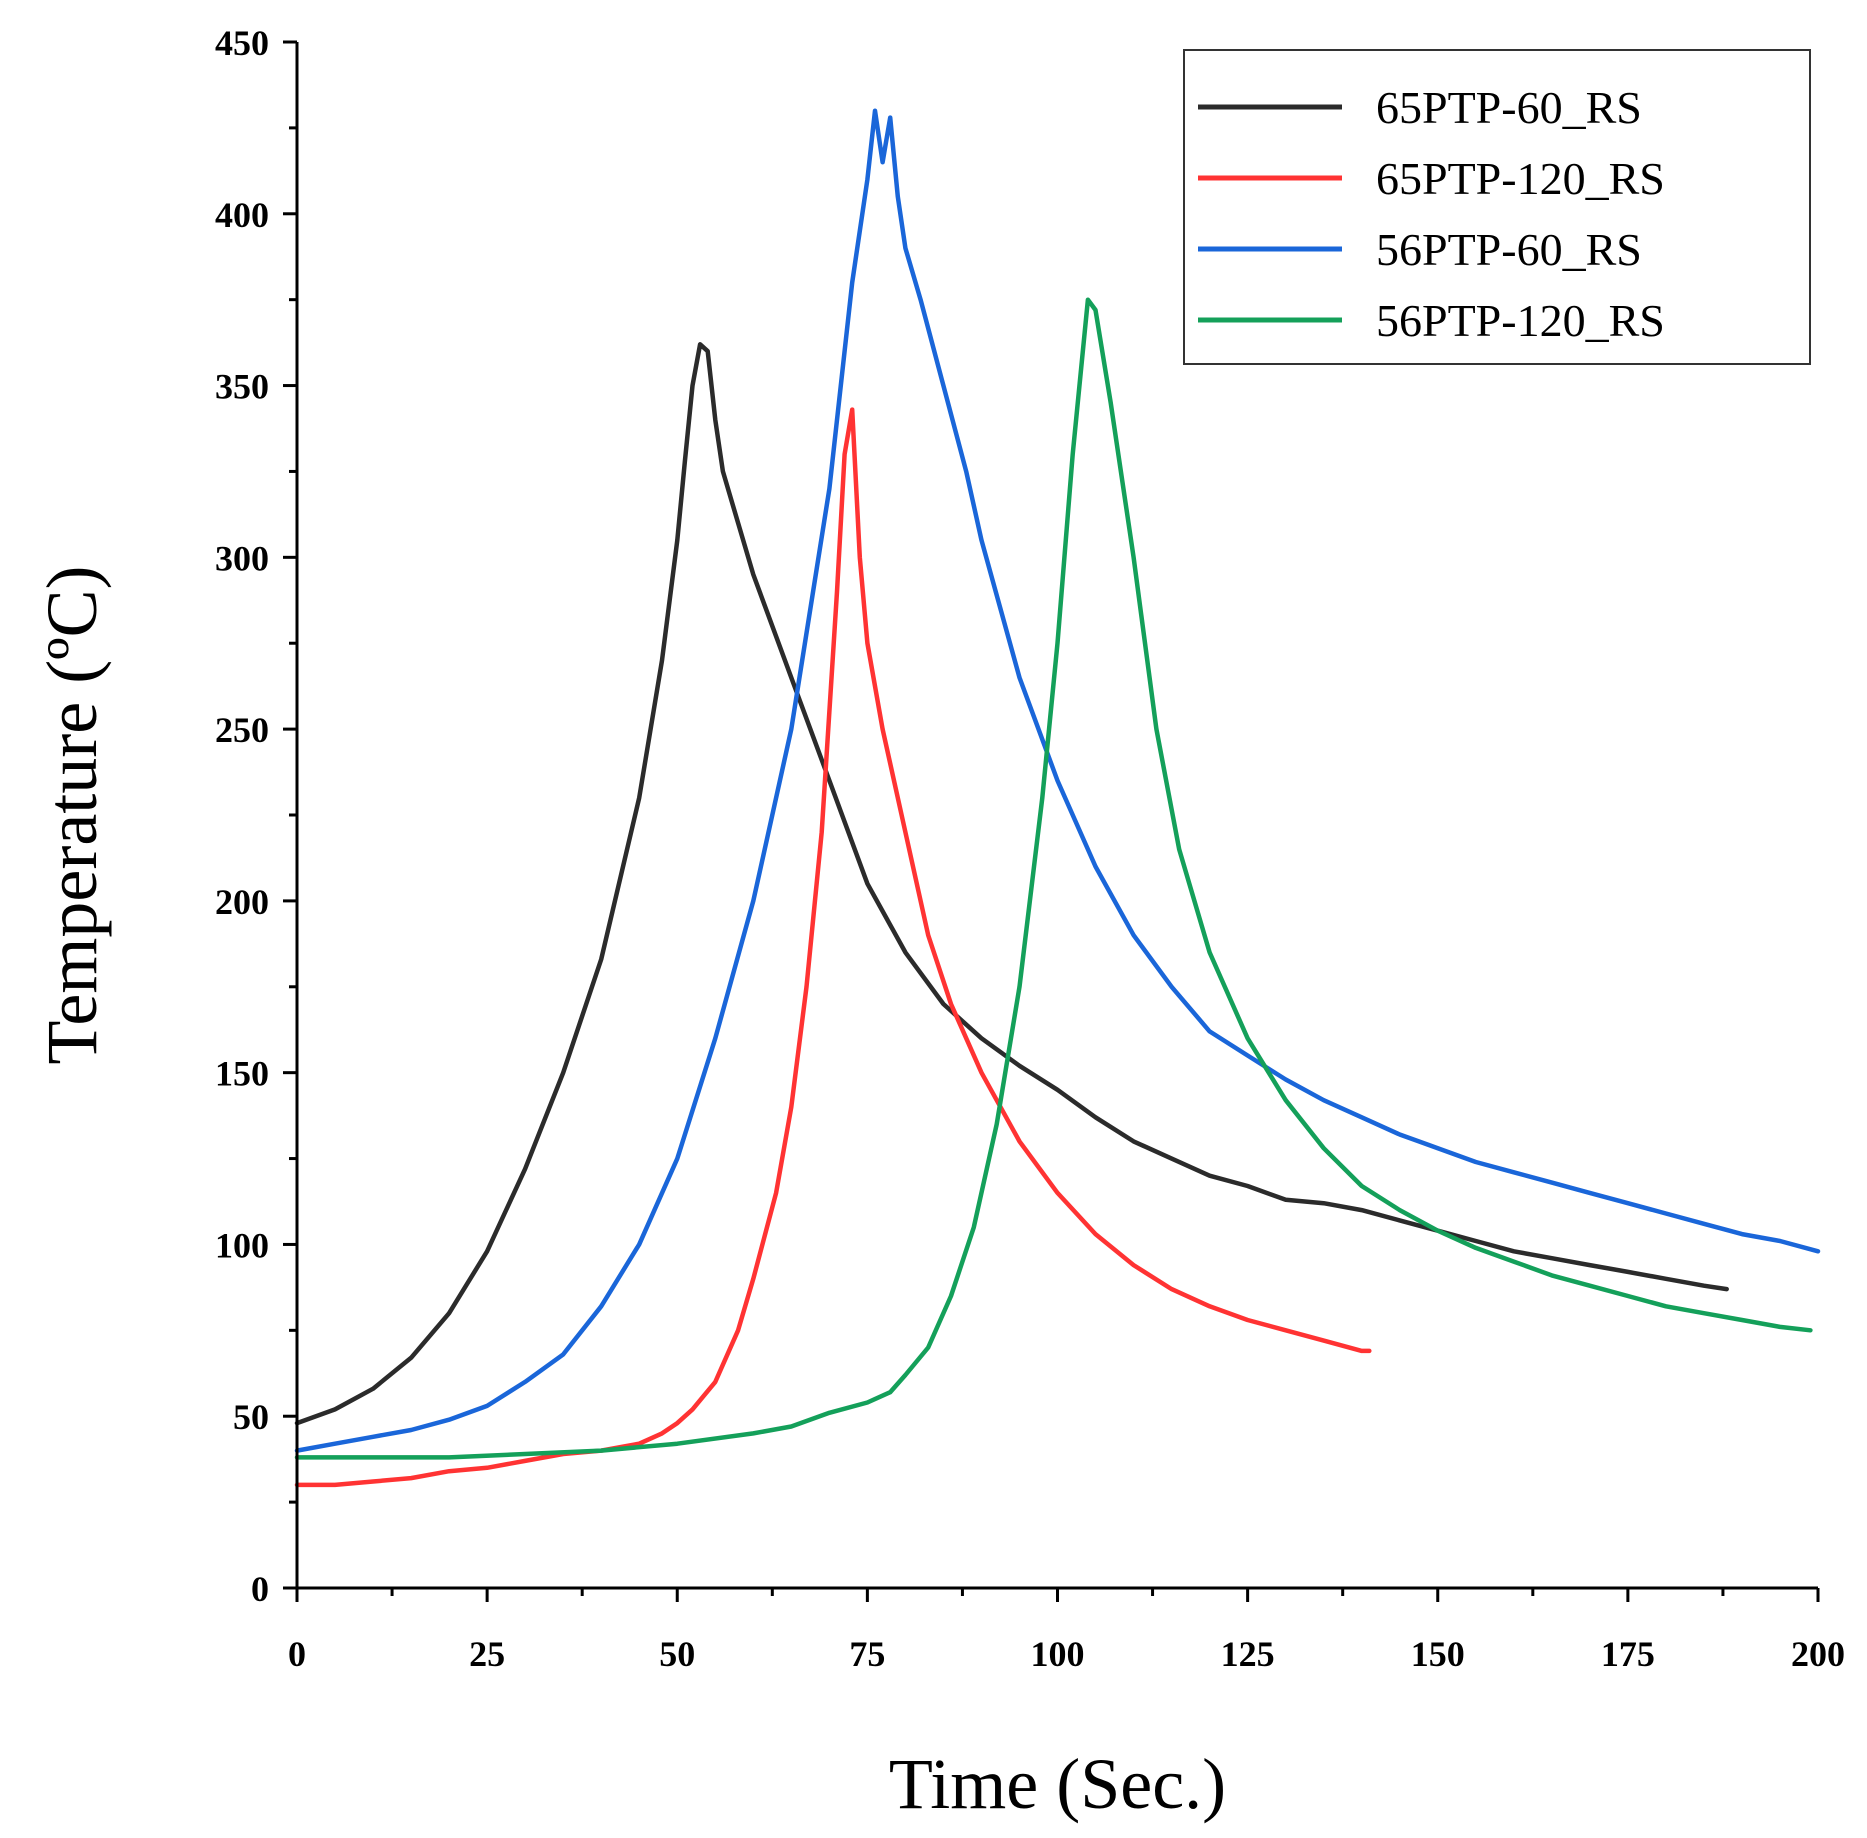 Image resolution: width=1867 pixels, height=1838 pixels. I want to click on y-tick-label: 100, so click(242, 1245).